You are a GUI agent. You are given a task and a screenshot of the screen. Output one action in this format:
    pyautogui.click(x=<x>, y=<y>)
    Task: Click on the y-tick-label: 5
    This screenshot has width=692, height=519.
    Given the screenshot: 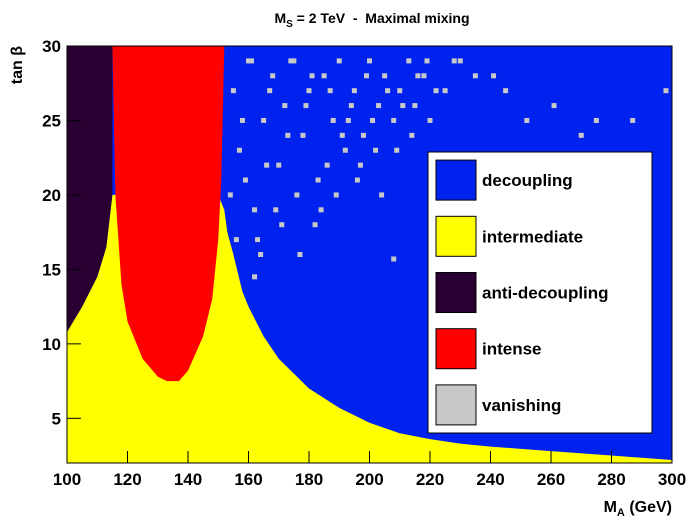 What is the action you would take?
    pyautogui.click(x=56, y=418)
    